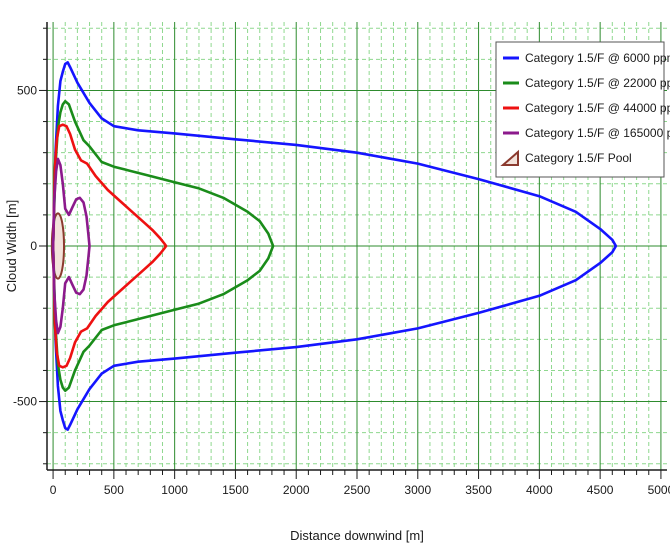 The height and width of the screenshot is (549, 670). What do you see at coordinates (33, 246) in the screenshot?
I see `y-tick-label: 0` at bounding box center [33, 246].